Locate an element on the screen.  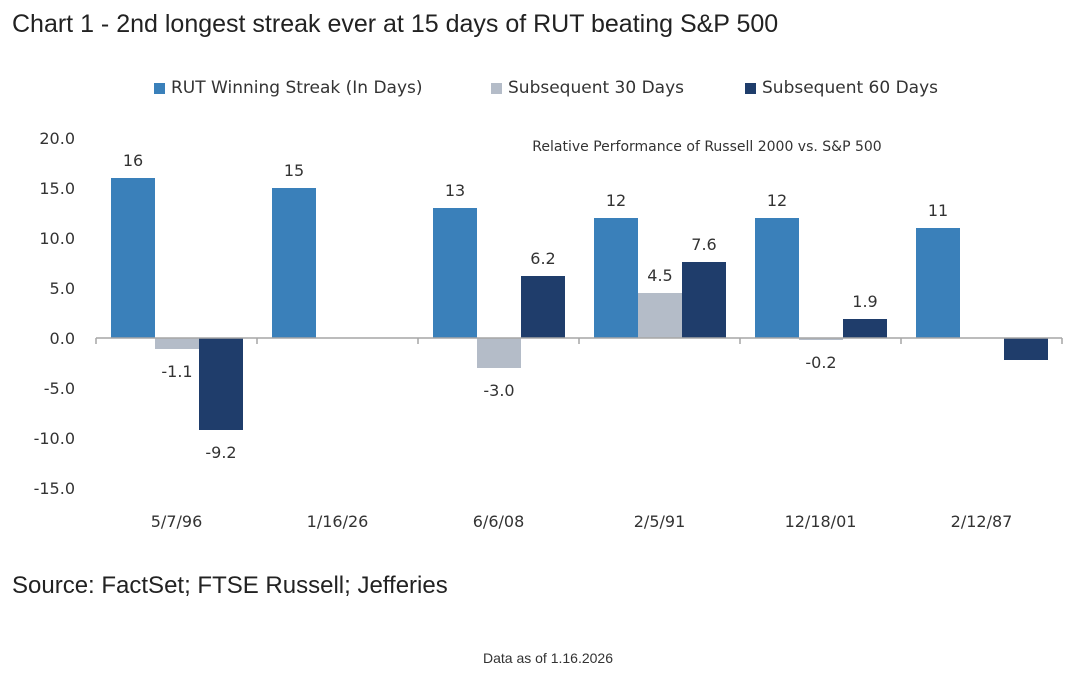
data-as-of-note: Data as of 1.16.2026 is located at coordinates (548, 658).